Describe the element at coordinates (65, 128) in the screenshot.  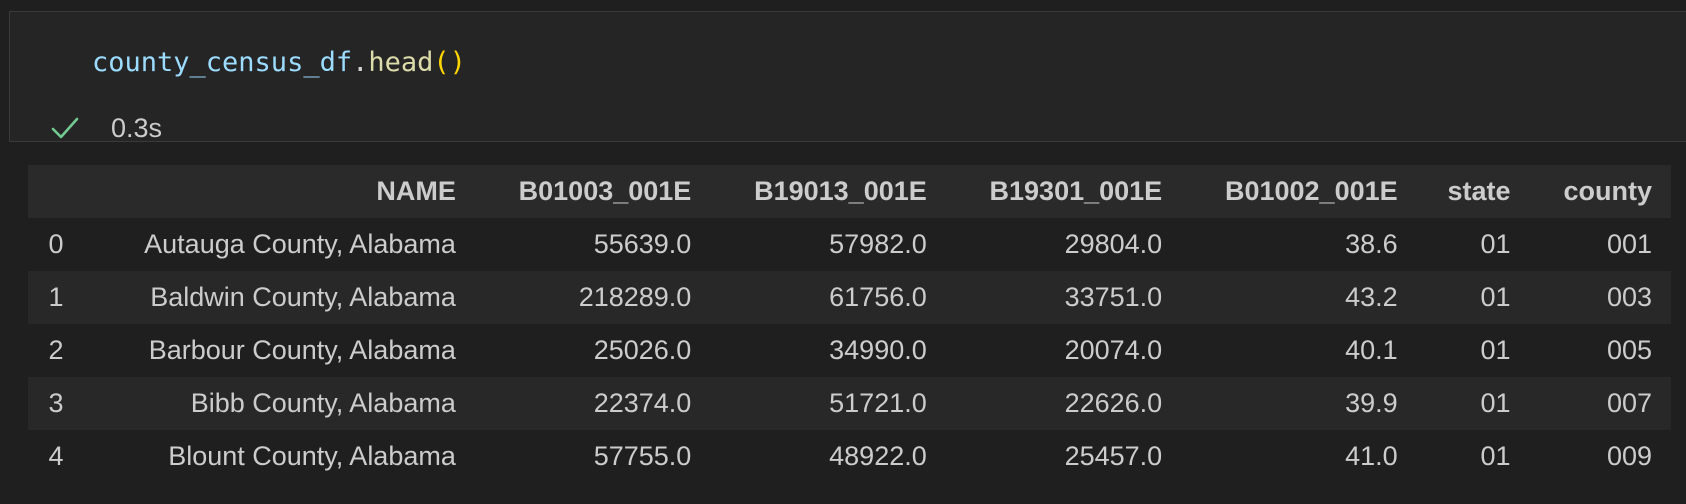
I see `check-icon` at that location.